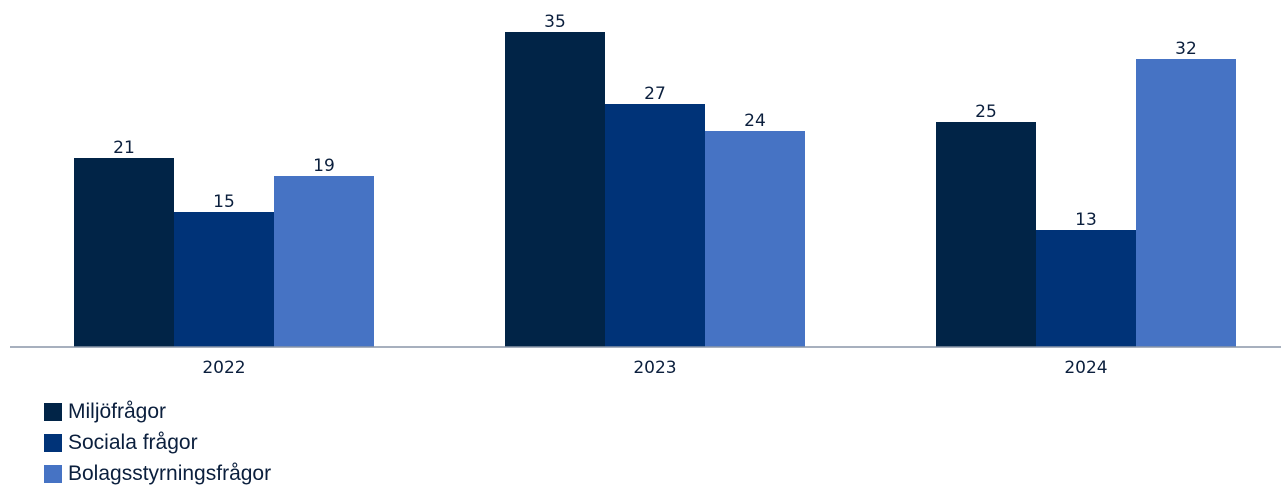 This screenshot has height=489, width=1283. I want to click on x-tick-label-2023: 2023, so click(654, 368).